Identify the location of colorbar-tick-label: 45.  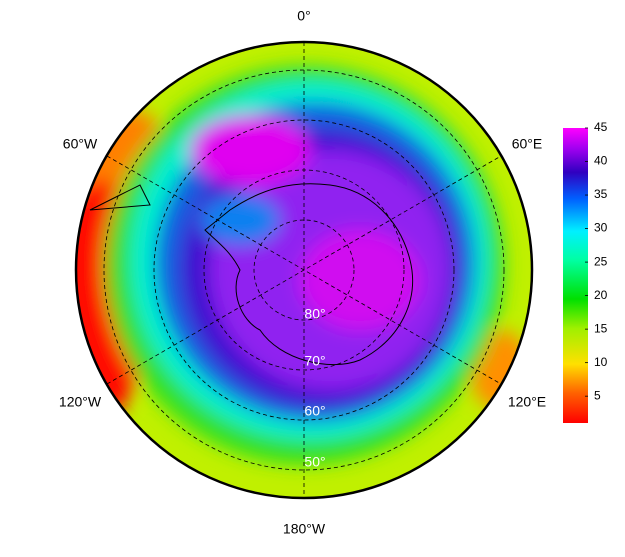
(601, 127).